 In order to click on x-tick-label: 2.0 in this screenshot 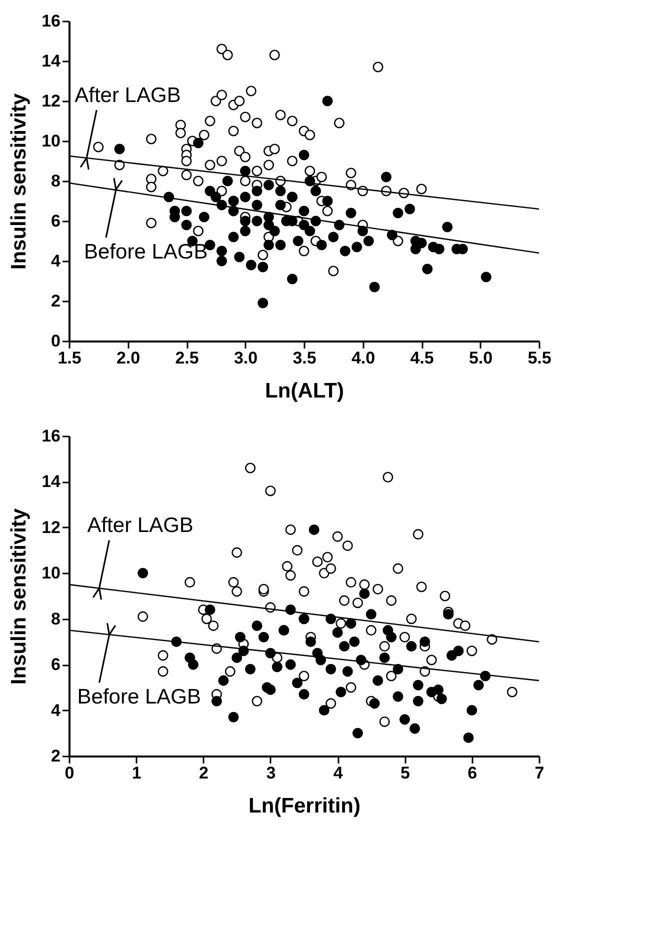, I will do `click(128, 358)`.